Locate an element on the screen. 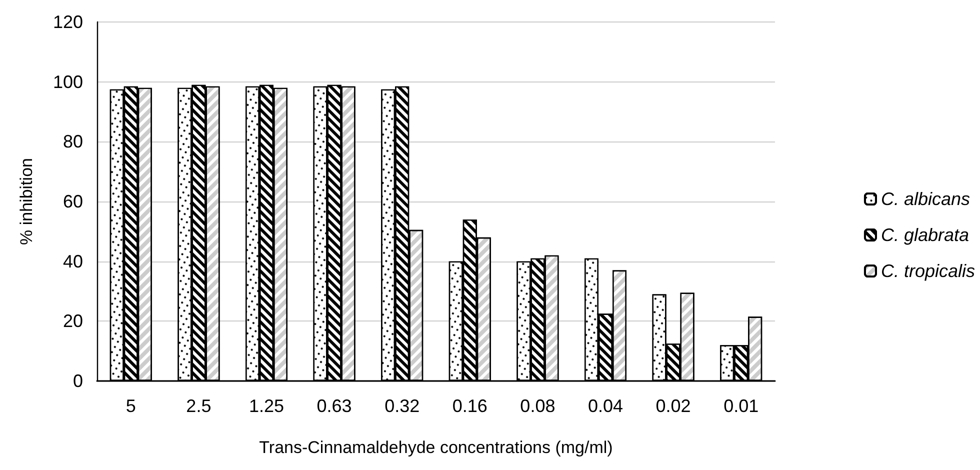 The height and width of the screenshot is (470, 980). y-tick-label: 20 is located at coordinates (72, 321).